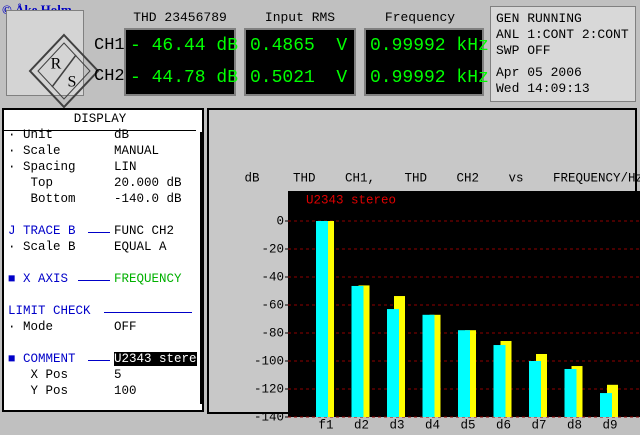 Image resolution: width=640 pixels, height=435 pixels. I want to click on menu-label: ■ COMMENT, so click(42, 359).